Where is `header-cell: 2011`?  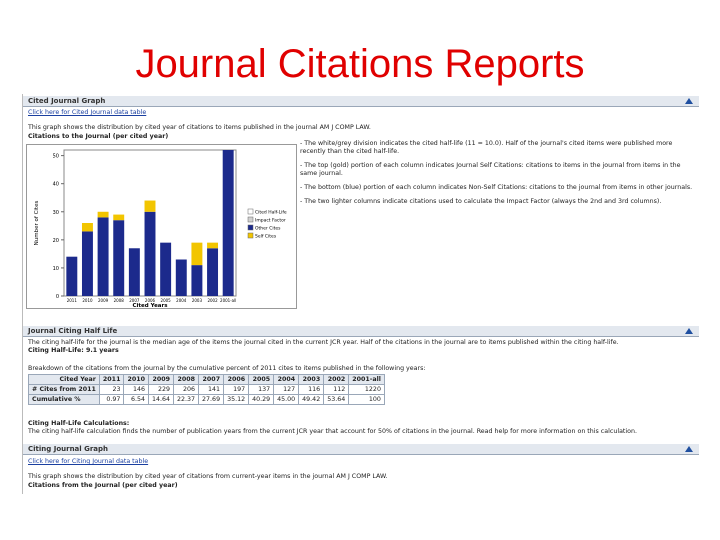 header-cell: 2011 is located at coordinates (111, 379).